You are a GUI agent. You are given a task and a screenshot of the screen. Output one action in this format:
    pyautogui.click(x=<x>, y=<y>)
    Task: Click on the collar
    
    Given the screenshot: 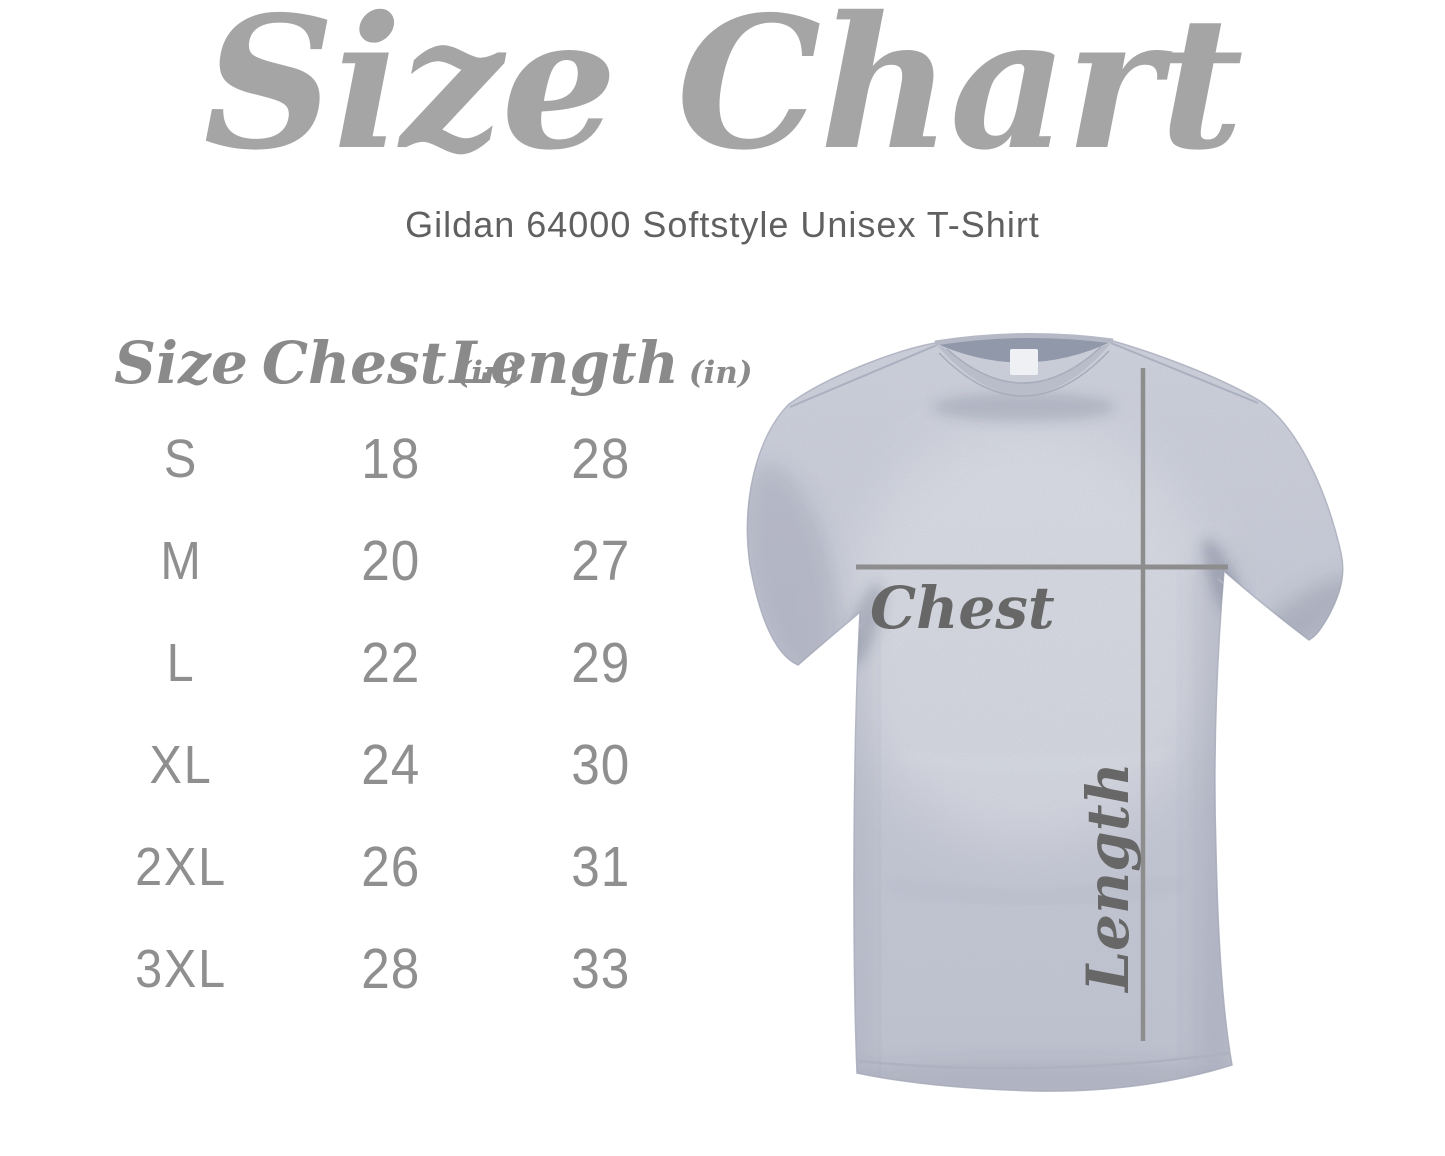 What is the action you would take?
    pyautogui.click(x=1024, y=364)
    